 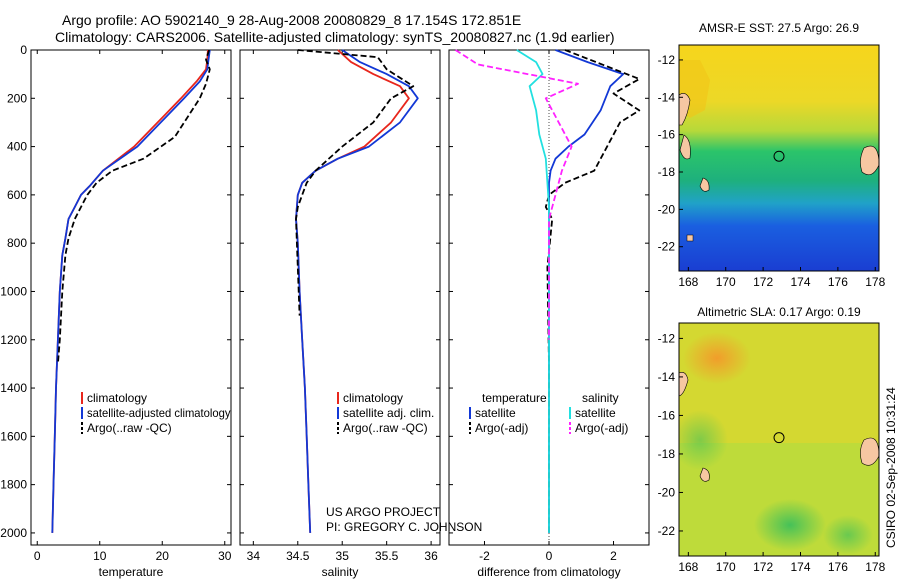 What do you see at coordinates (514, 398) in the screenshot?
I see `legend-heading: temperature` at bounding box center [514, 398].